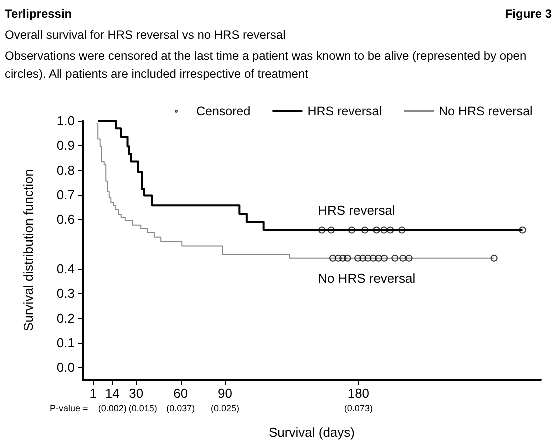 The height and width of the screenshot is (447, 559). Describe the element at coordinates (112, 393) in the screenshot. I see `x-tick-label: 14` at that location.